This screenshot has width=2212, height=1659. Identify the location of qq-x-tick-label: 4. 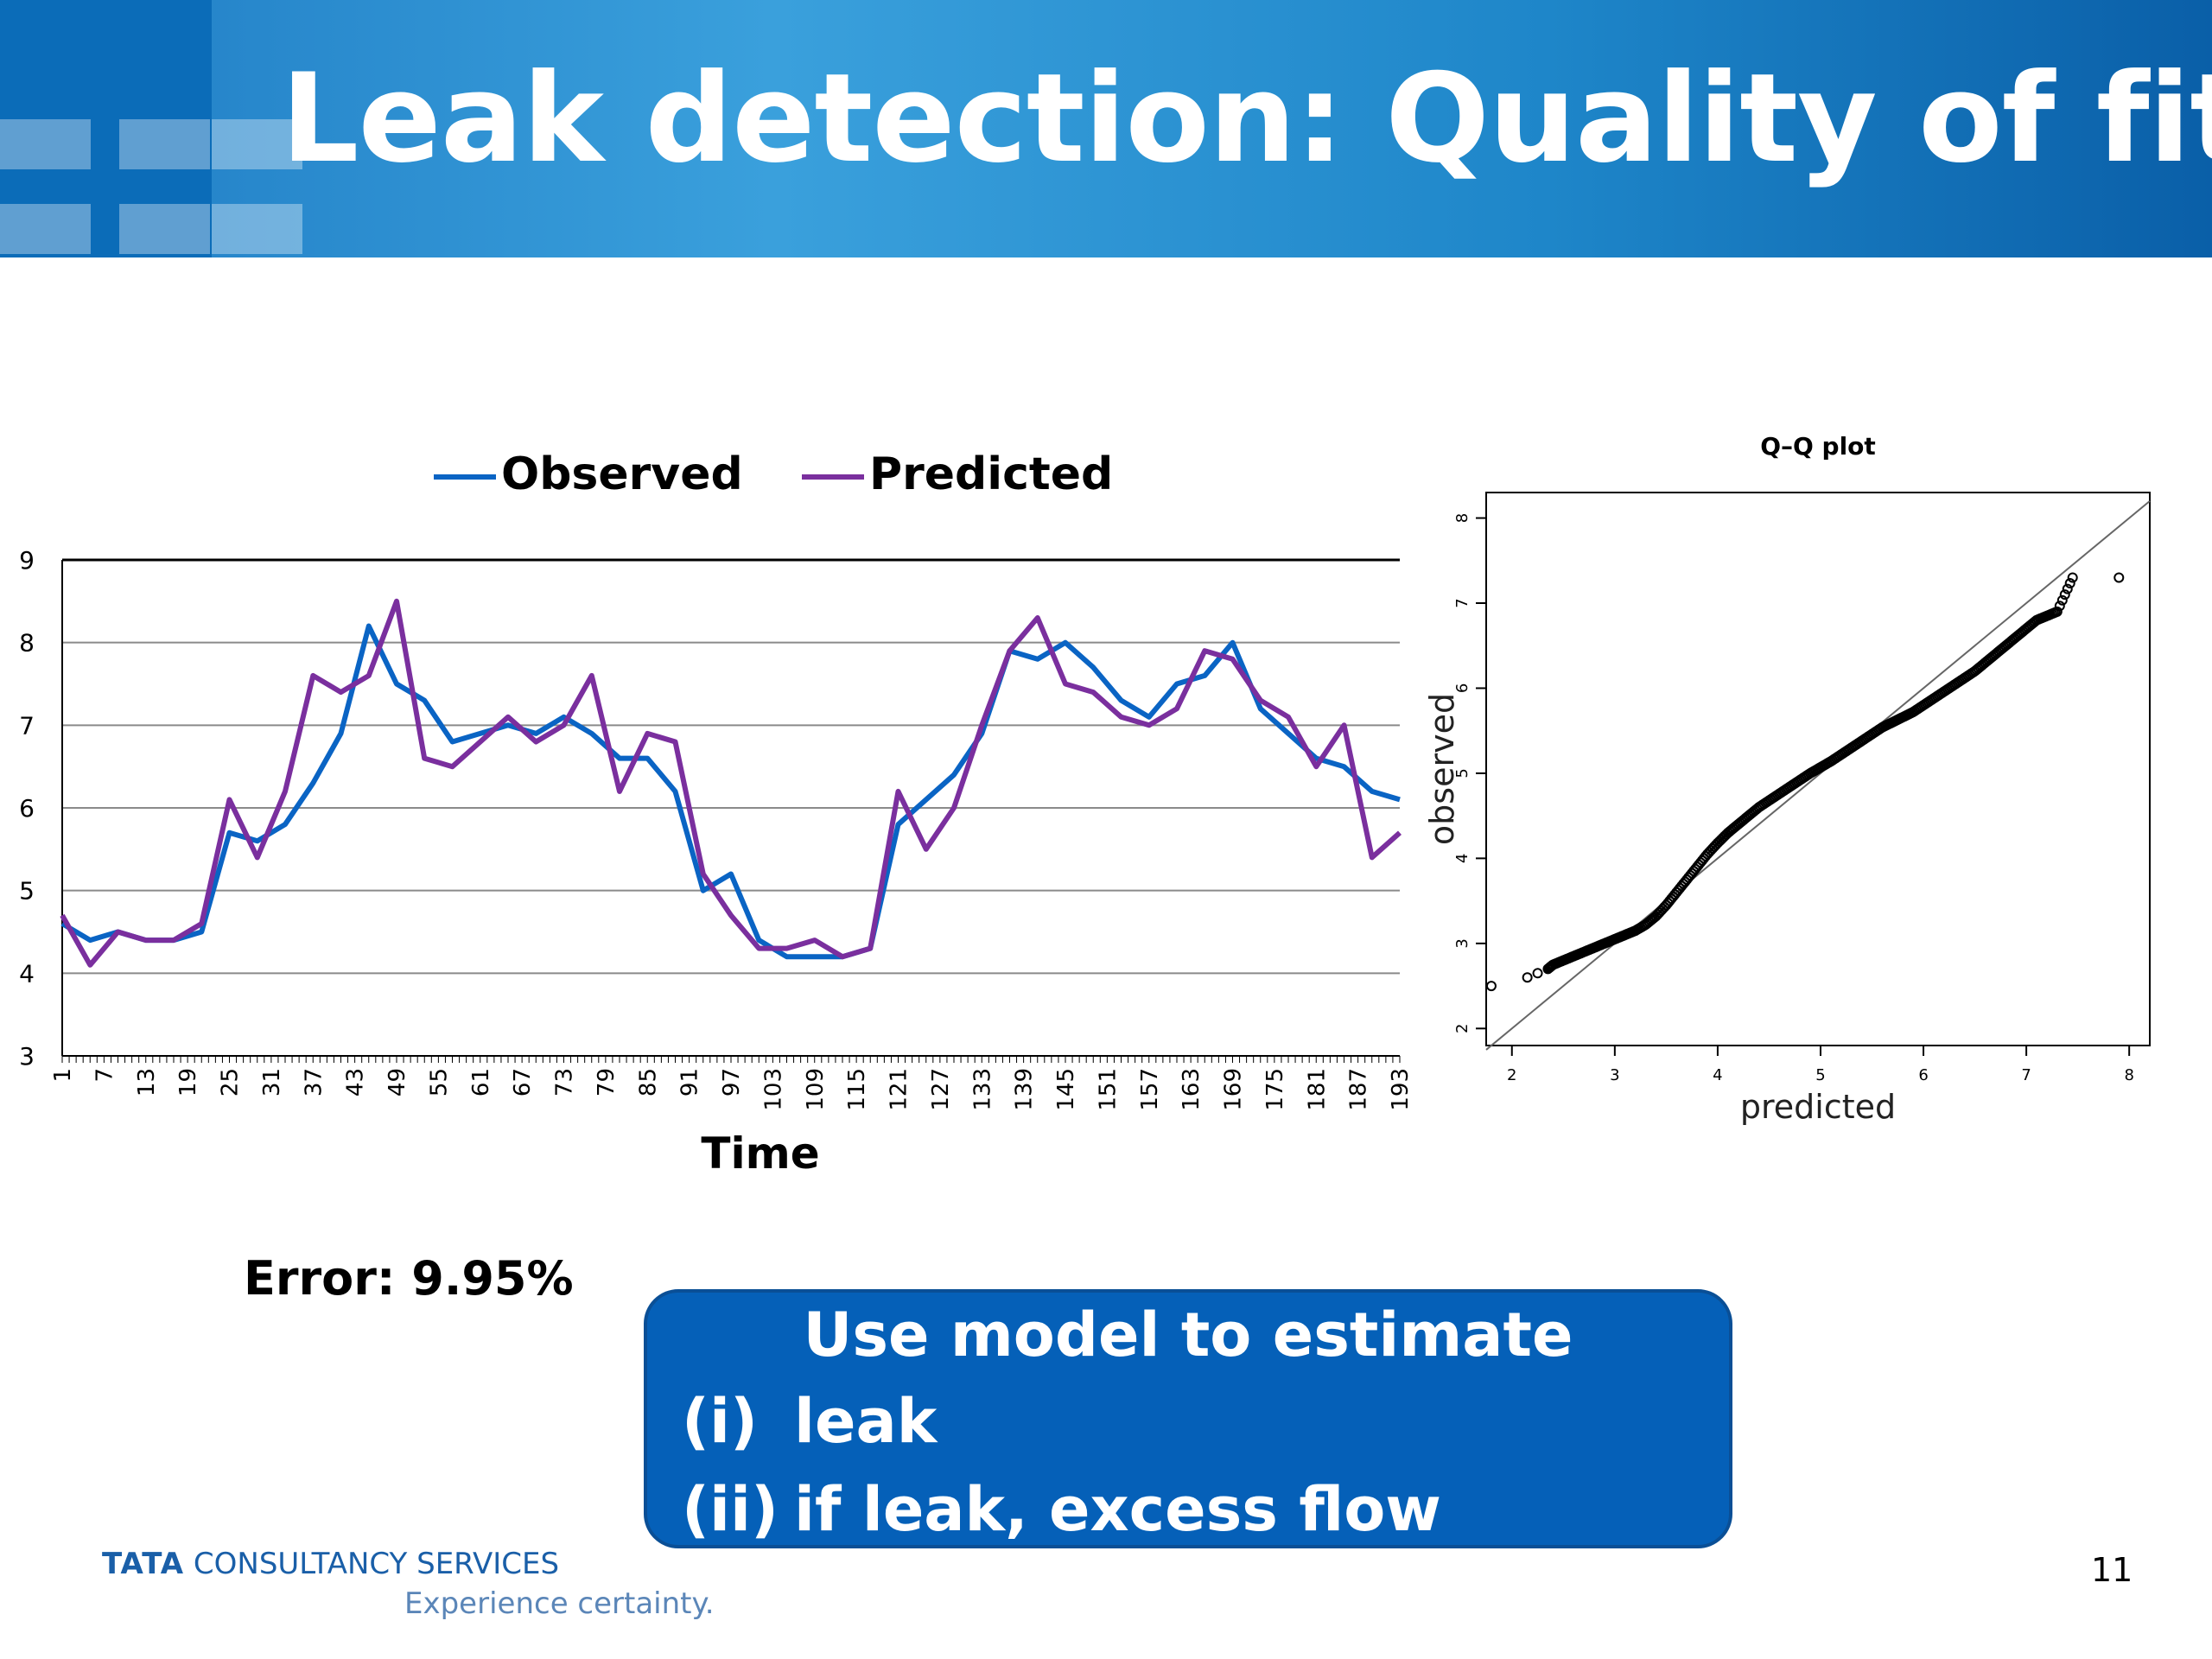
(1717, 1075).